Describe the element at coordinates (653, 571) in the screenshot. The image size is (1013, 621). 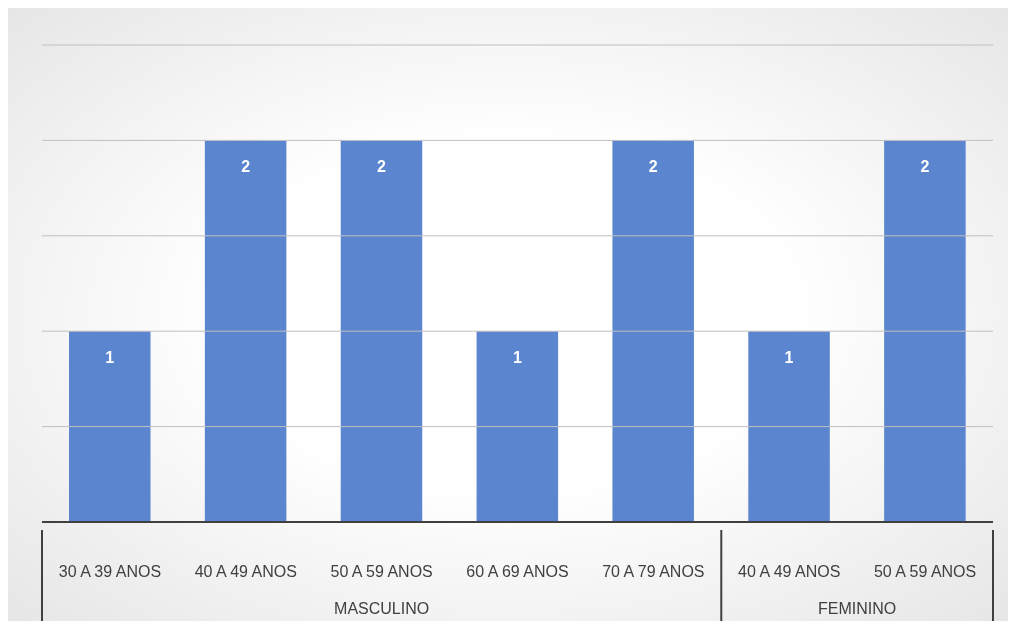
I see `x-tick-label: 70 A 79 ANOS` at that location.